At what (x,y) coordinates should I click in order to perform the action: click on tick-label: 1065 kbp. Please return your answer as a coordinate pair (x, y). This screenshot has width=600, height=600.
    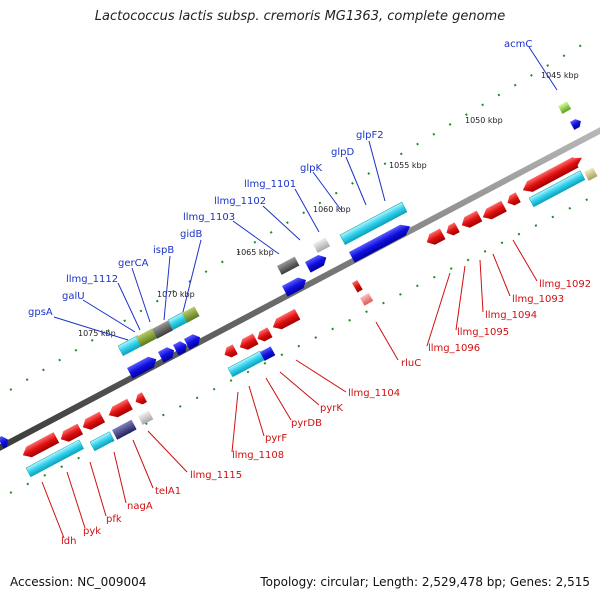
    Looking at the image, I should click on (255, 252).